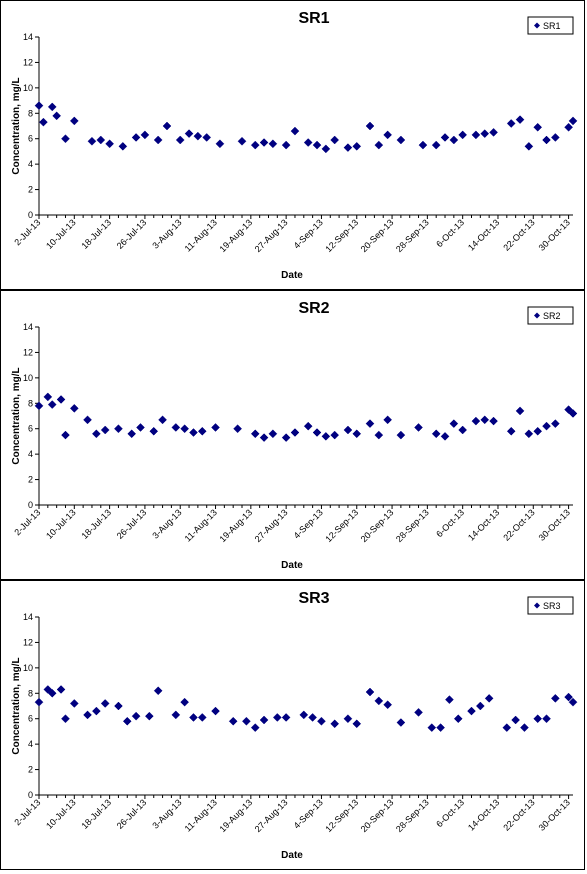  What do you see at coordinates (271, 525) in the screenshot?
I see `x-tick-label: 27-Aug-13` at bounding box center [271, 525].